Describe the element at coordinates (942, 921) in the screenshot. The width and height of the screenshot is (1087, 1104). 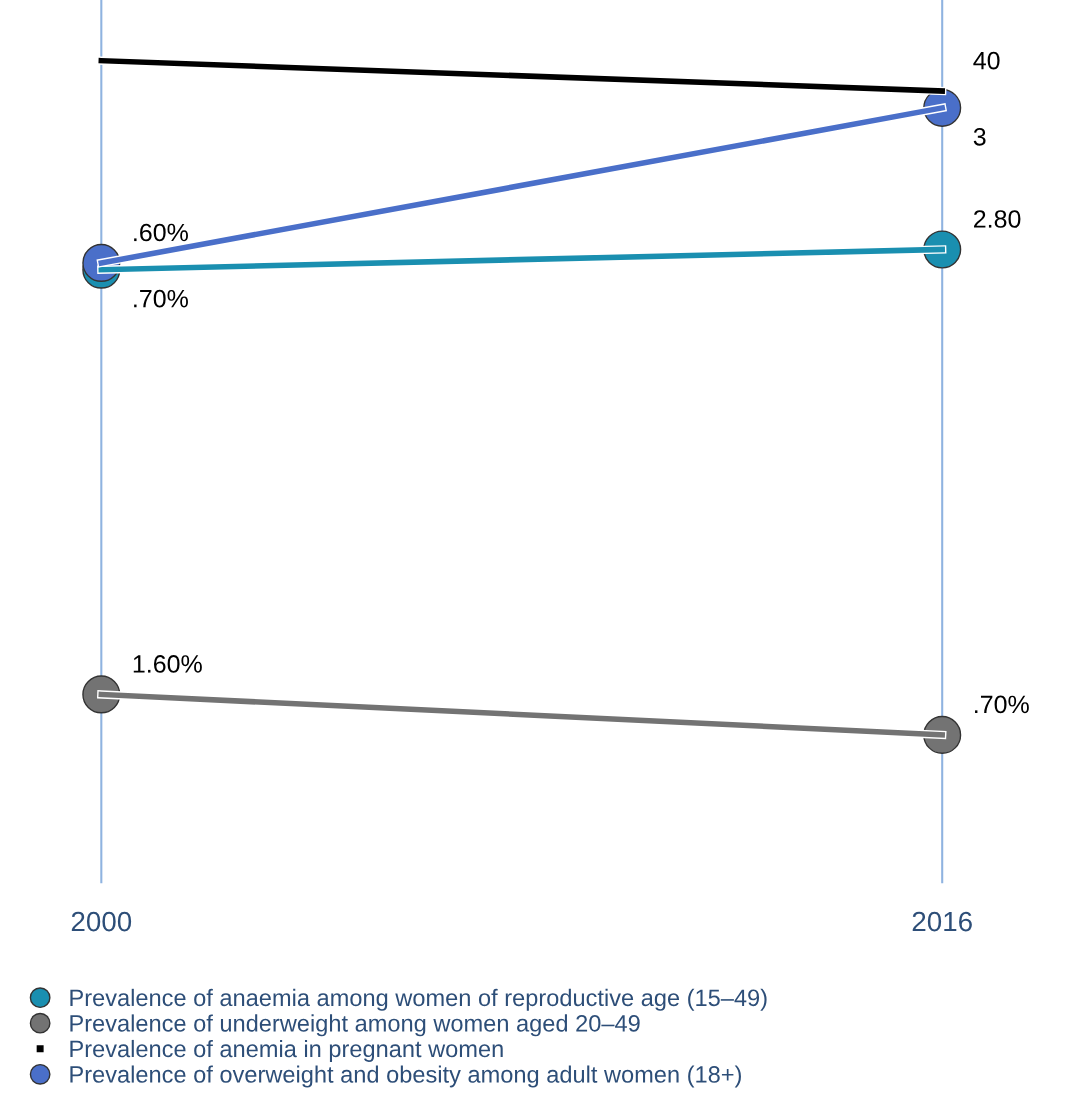
I see `x-tick-label: 2016` at that location.